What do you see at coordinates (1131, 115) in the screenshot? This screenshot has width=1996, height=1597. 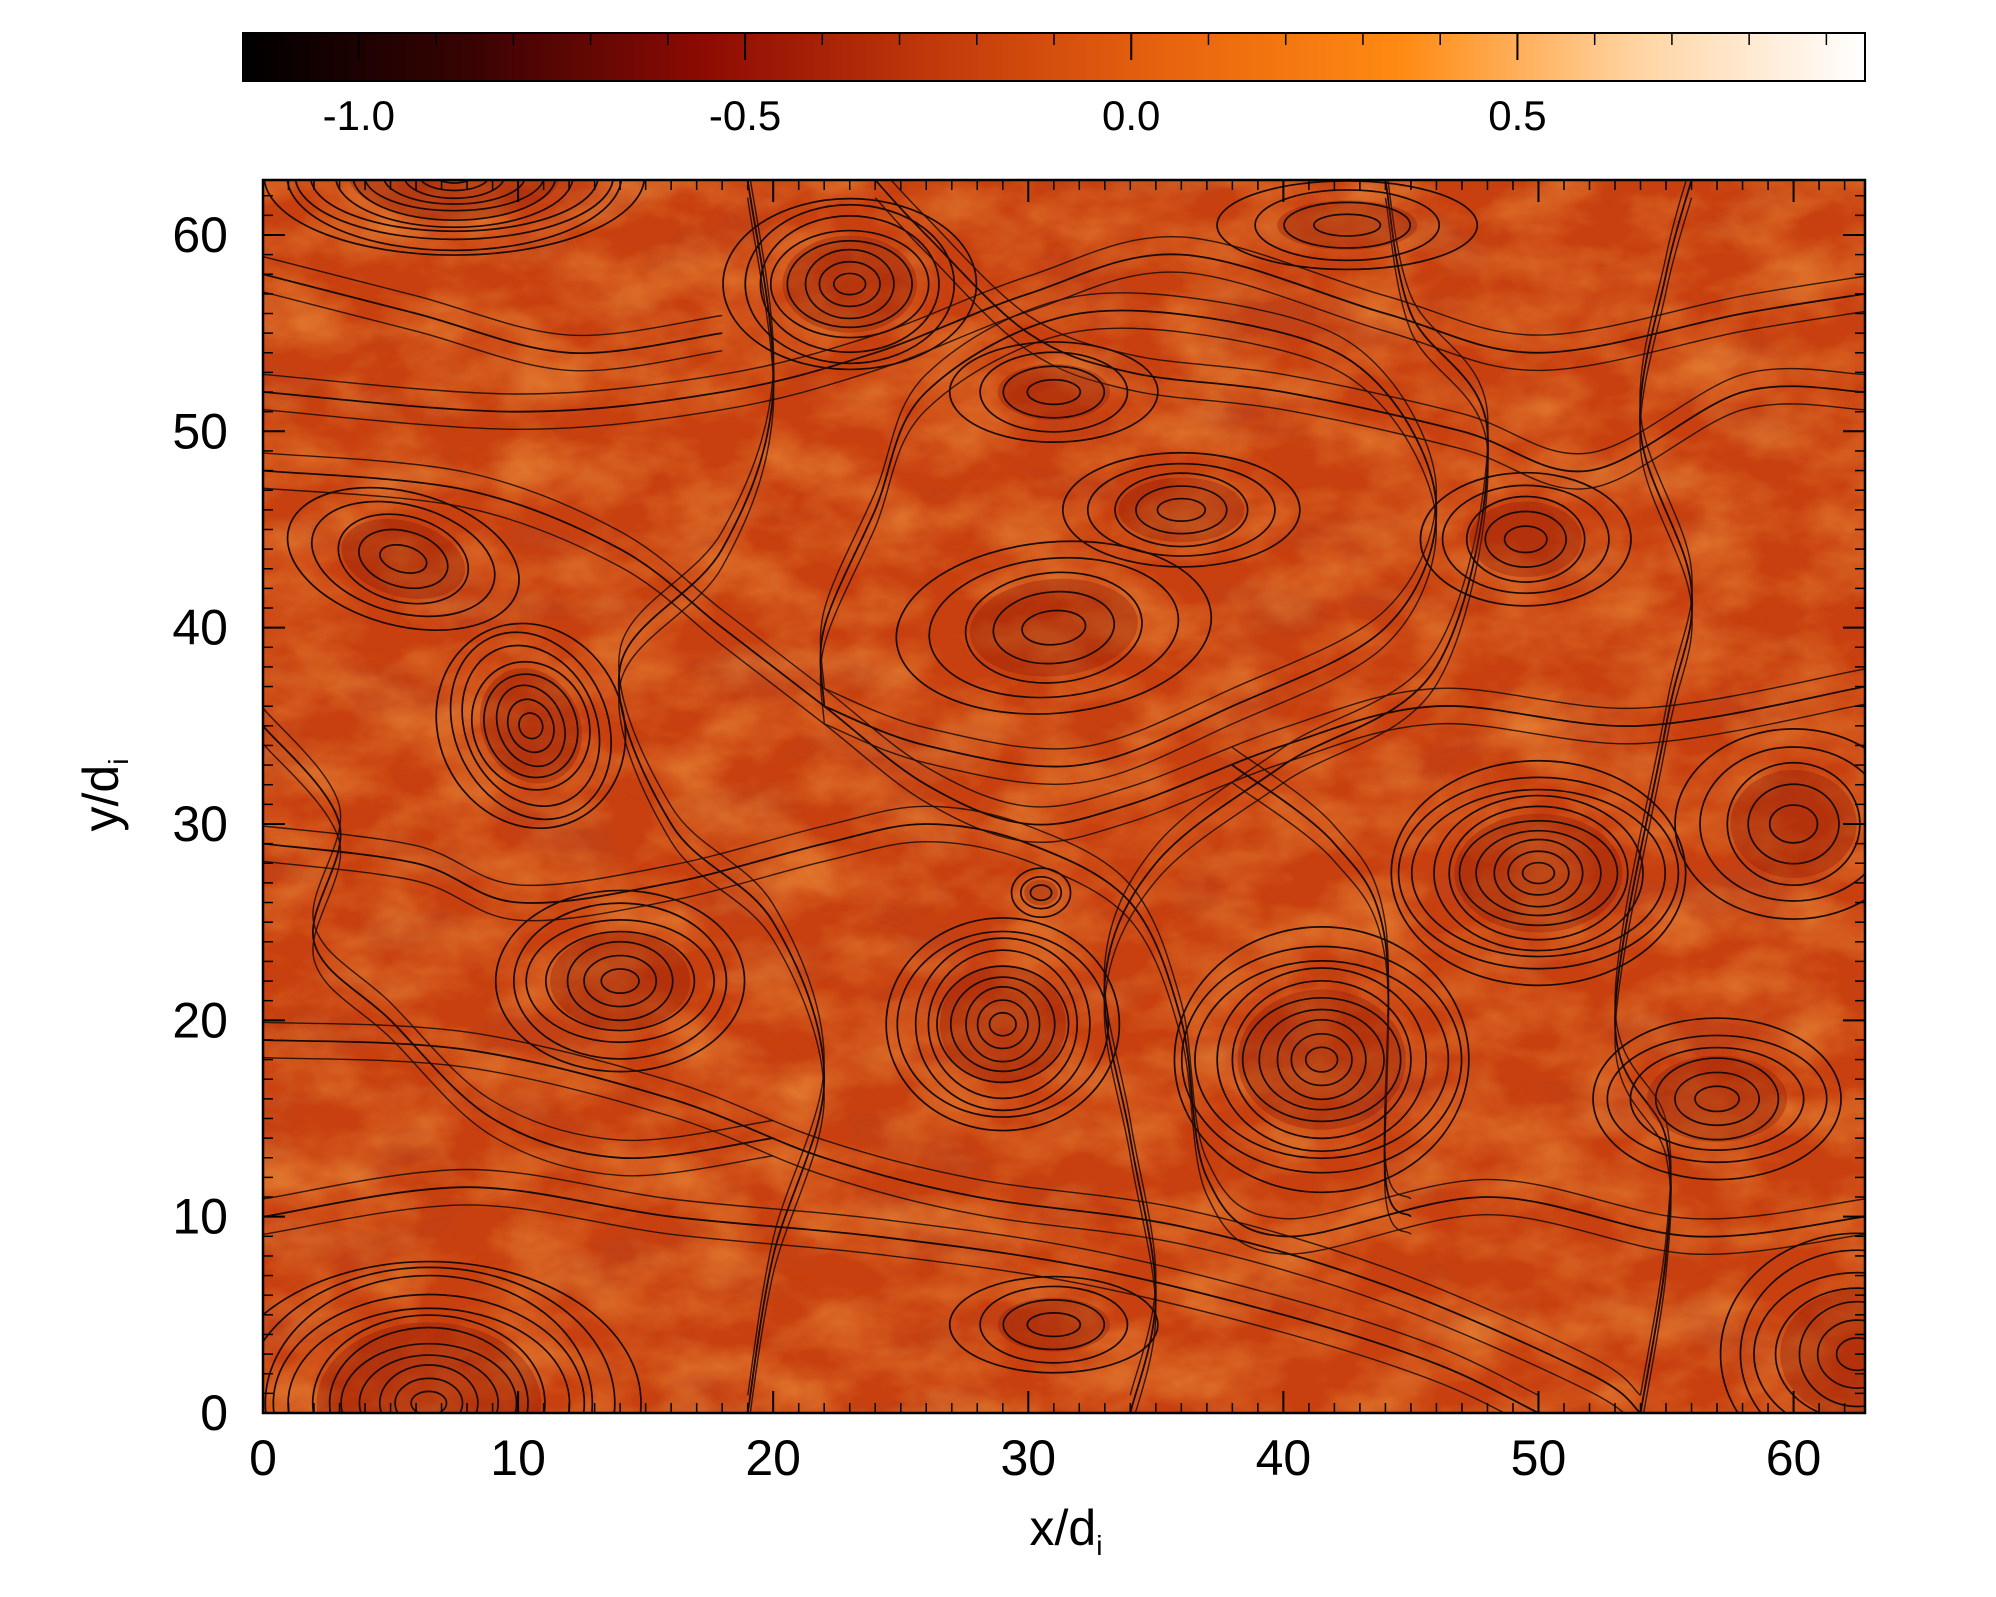 I see `colorbar-tick-label: 0.0` at bounding box center [1131, 115].